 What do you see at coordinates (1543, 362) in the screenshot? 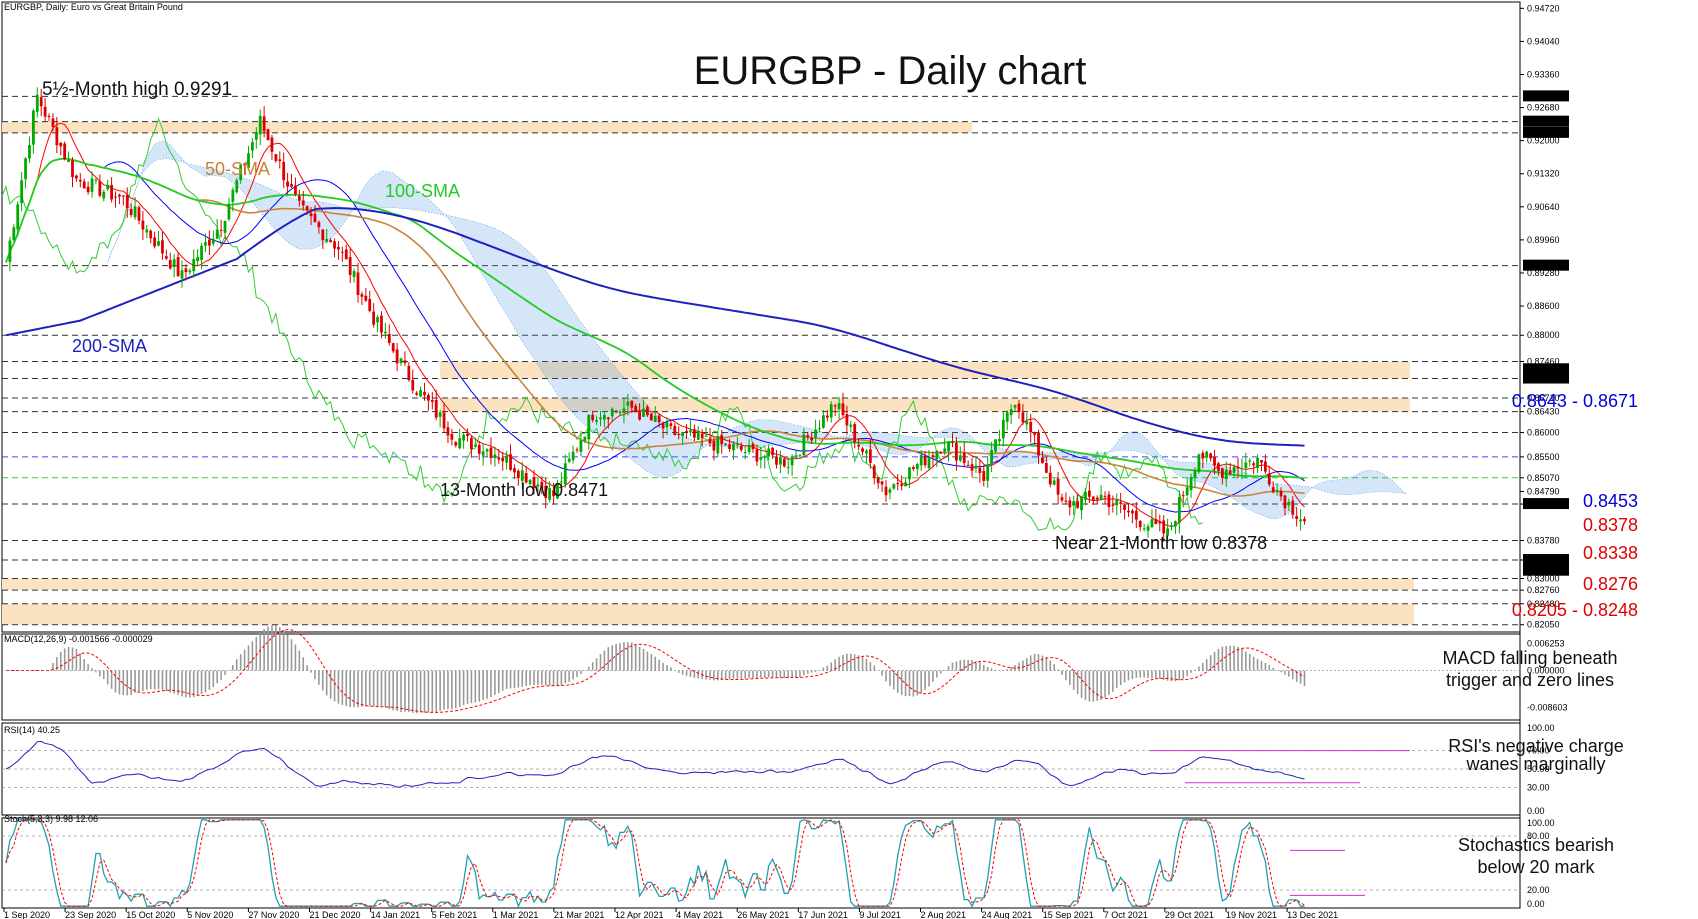
I see `price-tick-label: 0.87460` at bounding box center [1543, 362].